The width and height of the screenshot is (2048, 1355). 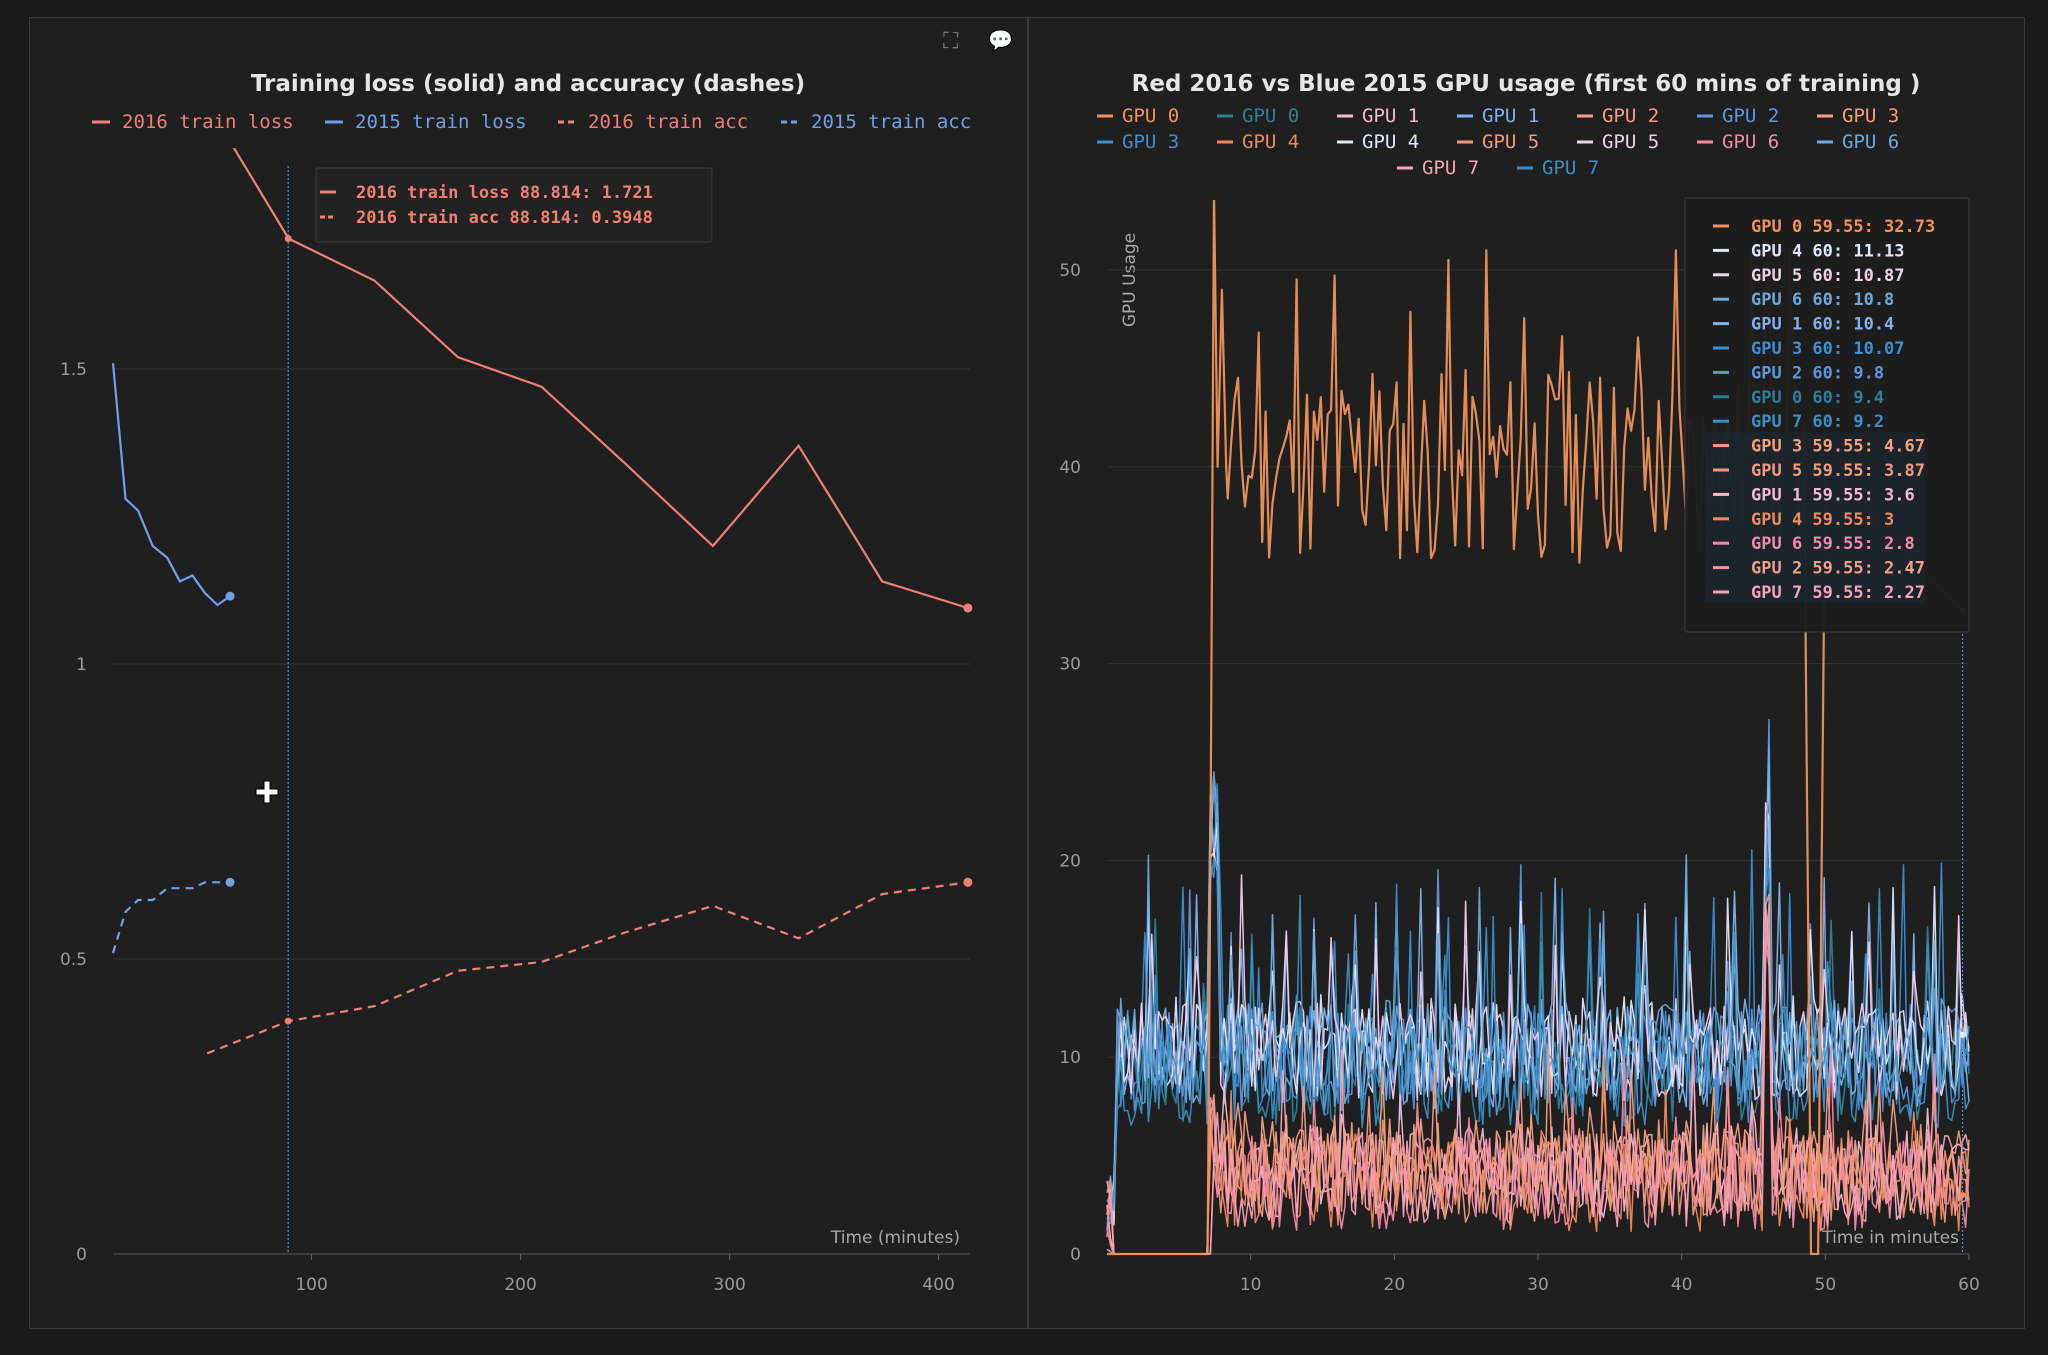 What do you see at coordinates (895, 1238) in the screenshot?
I see `x-axis-label: Time (minutes)` at bounding box center [895, 1238].